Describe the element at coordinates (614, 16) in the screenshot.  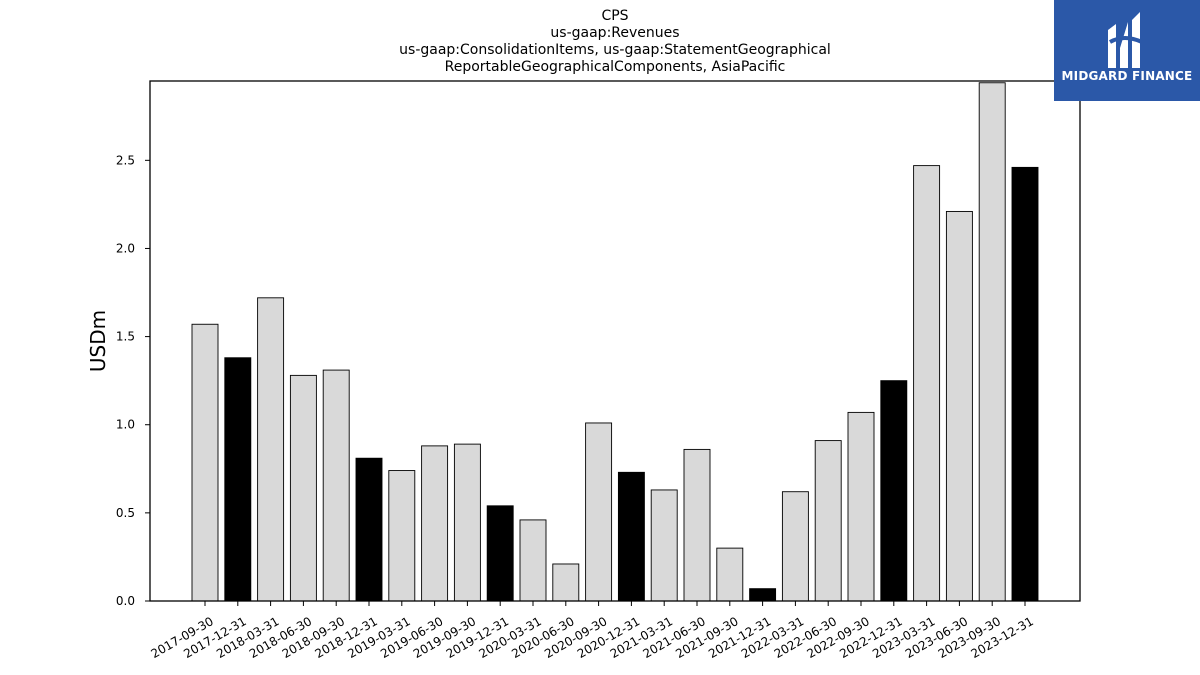
I see `chart-title-line: CPS` at that location.